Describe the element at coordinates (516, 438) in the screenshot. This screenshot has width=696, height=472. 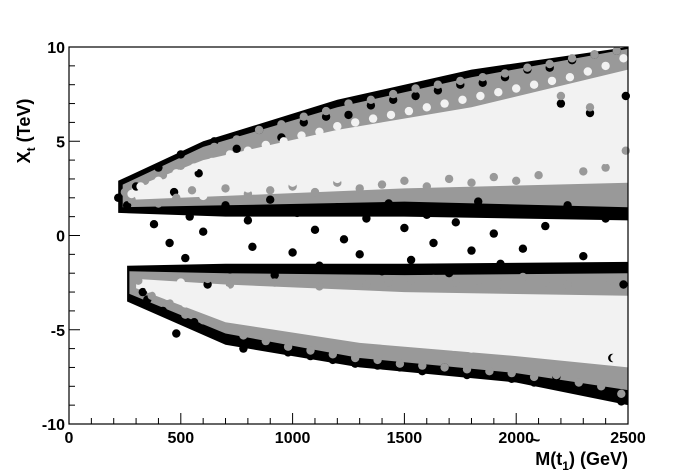
I see `x-tick-label: 2000` at that location.